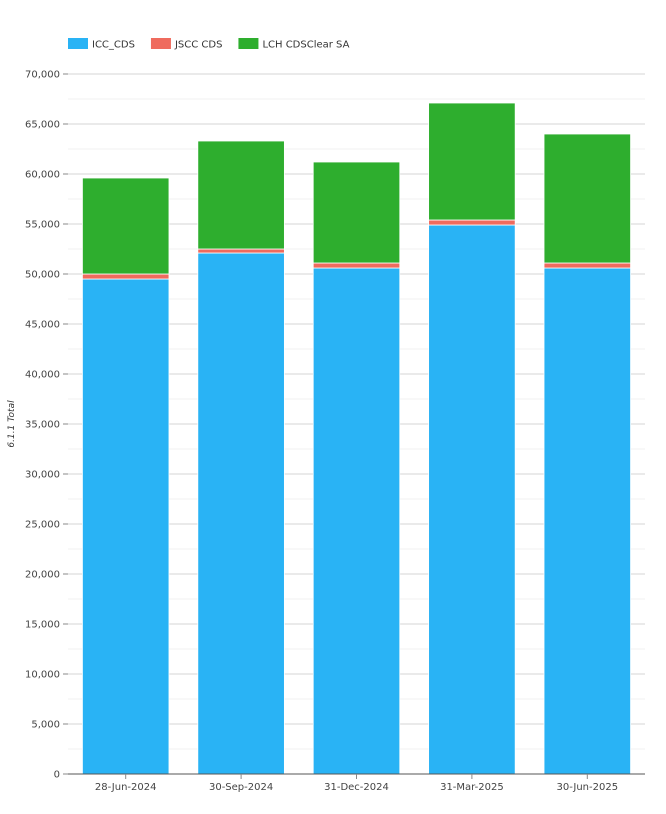 The width and height of the screenshot is (666, 814). What do you see at coordinates (241, 787) in the screenshot?
I see `x-tick-label: 30-Sep-2024` at bounding box center [241, 787].